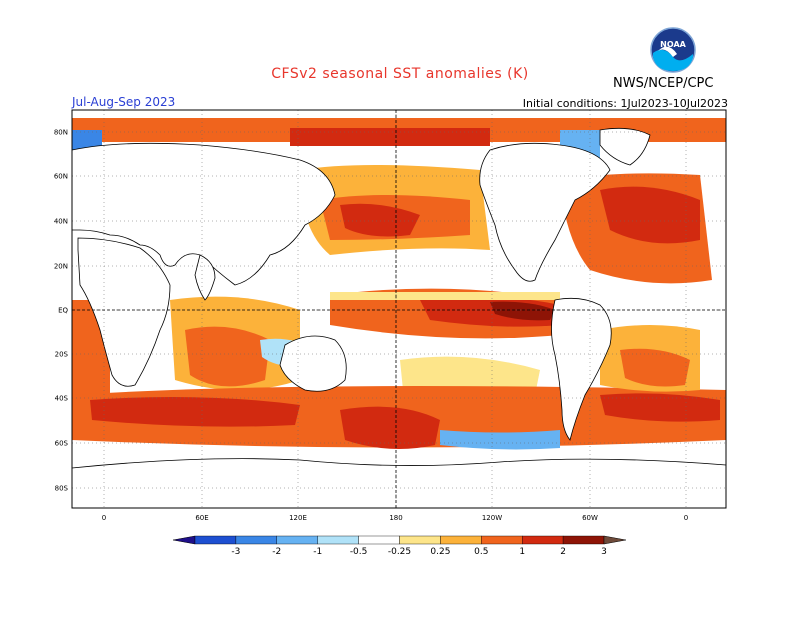  I want to click on latitude-labels: 80N 60N 40N 20N EQ 20S 40S 60S 80S, so click(61, 311).